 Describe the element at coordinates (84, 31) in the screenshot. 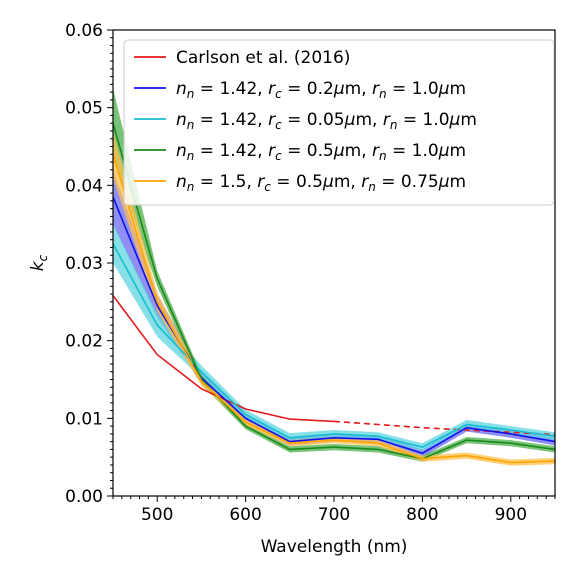

I see `y-tick-label: 0.06` at that location.